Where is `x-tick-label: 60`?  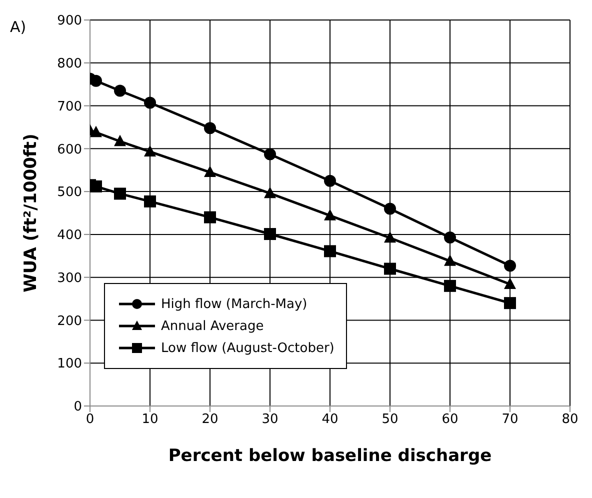 x-tick-label: 60 is located at coordinates (450, 420).